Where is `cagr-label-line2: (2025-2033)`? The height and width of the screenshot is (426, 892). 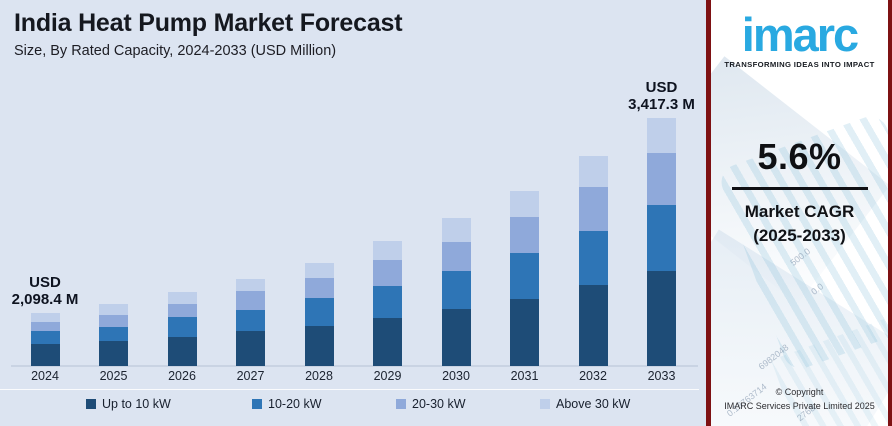 cagr-label-line2: (2025-2033) is located at coordinates (799, 235).